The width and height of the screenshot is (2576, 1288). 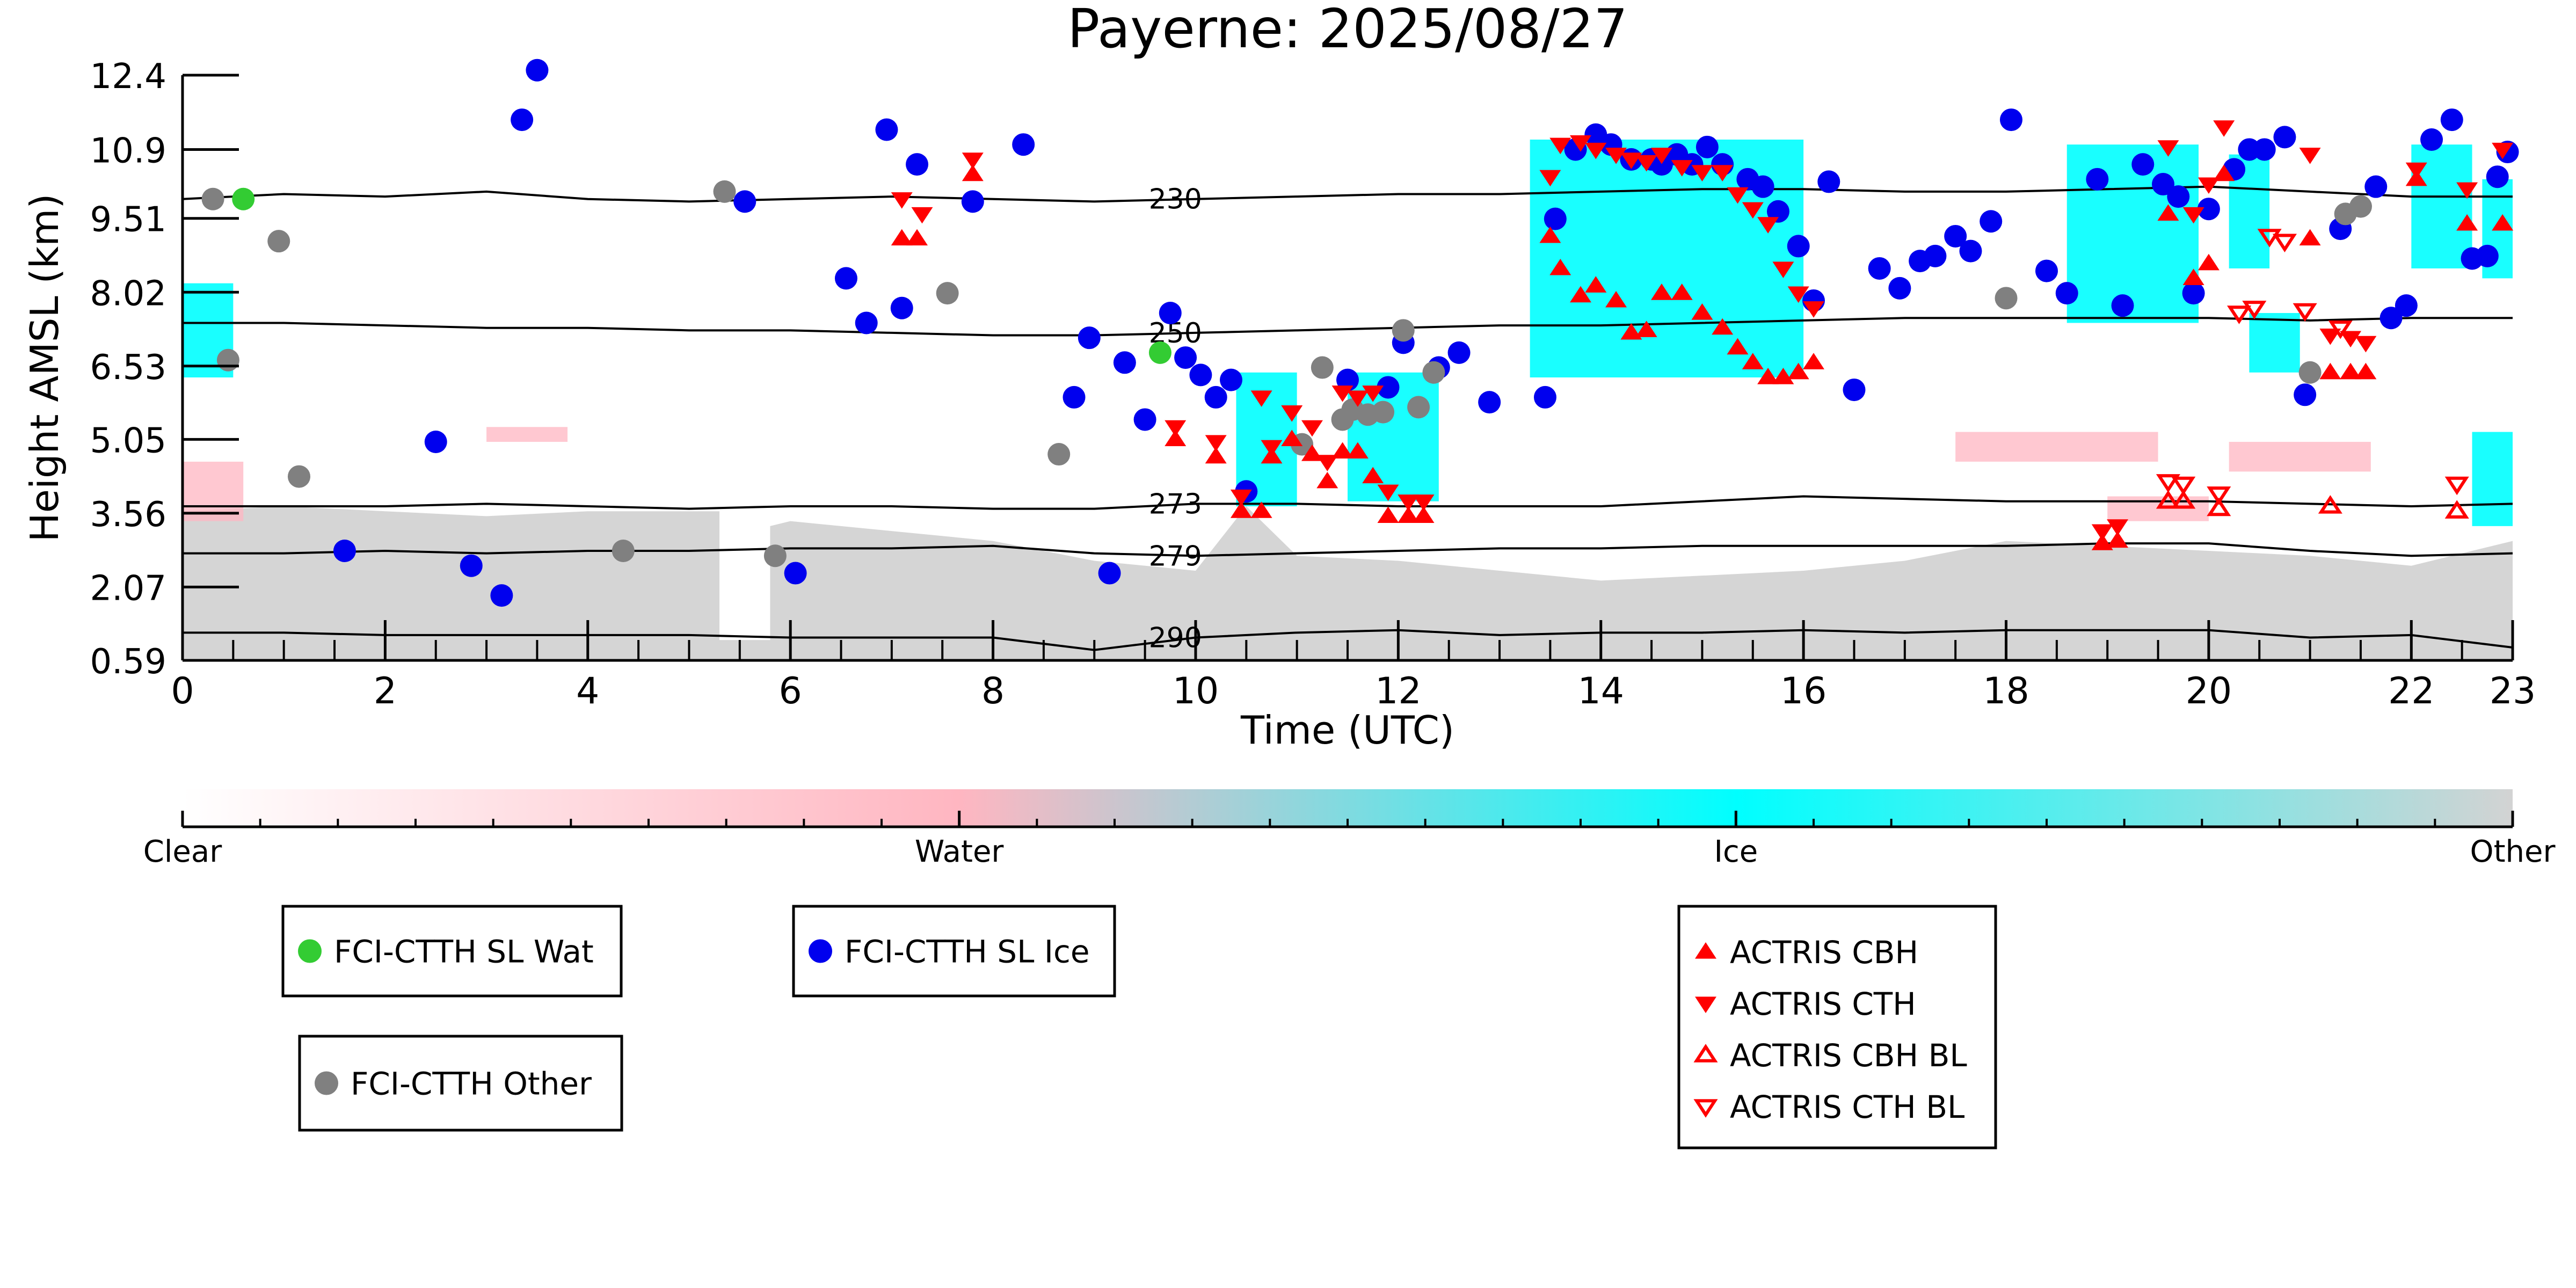 I want to click on x-tick-label: 4, so click(x=587, y=691).